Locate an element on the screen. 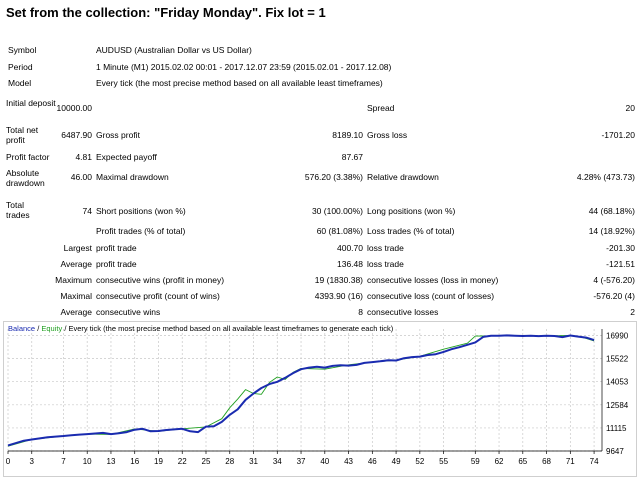 The width and height of the screenshot is (640, 480). maximal-consecutive-profit-value: 4393.90 (16) is located at coordinates (338, 296).